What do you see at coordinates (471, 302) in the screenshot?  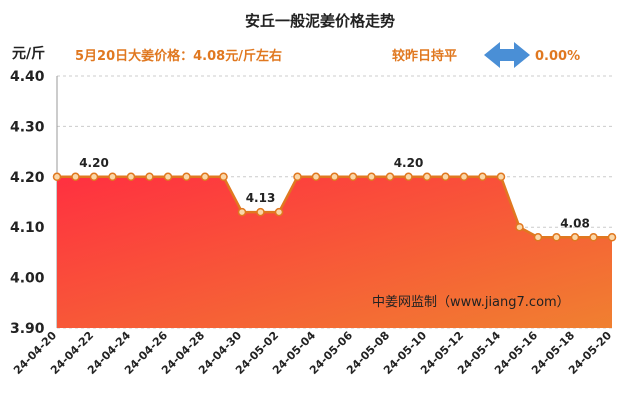 I see `watermark: 中姜网监制（www.jiang7.com）` at bounding box center [471, 302].